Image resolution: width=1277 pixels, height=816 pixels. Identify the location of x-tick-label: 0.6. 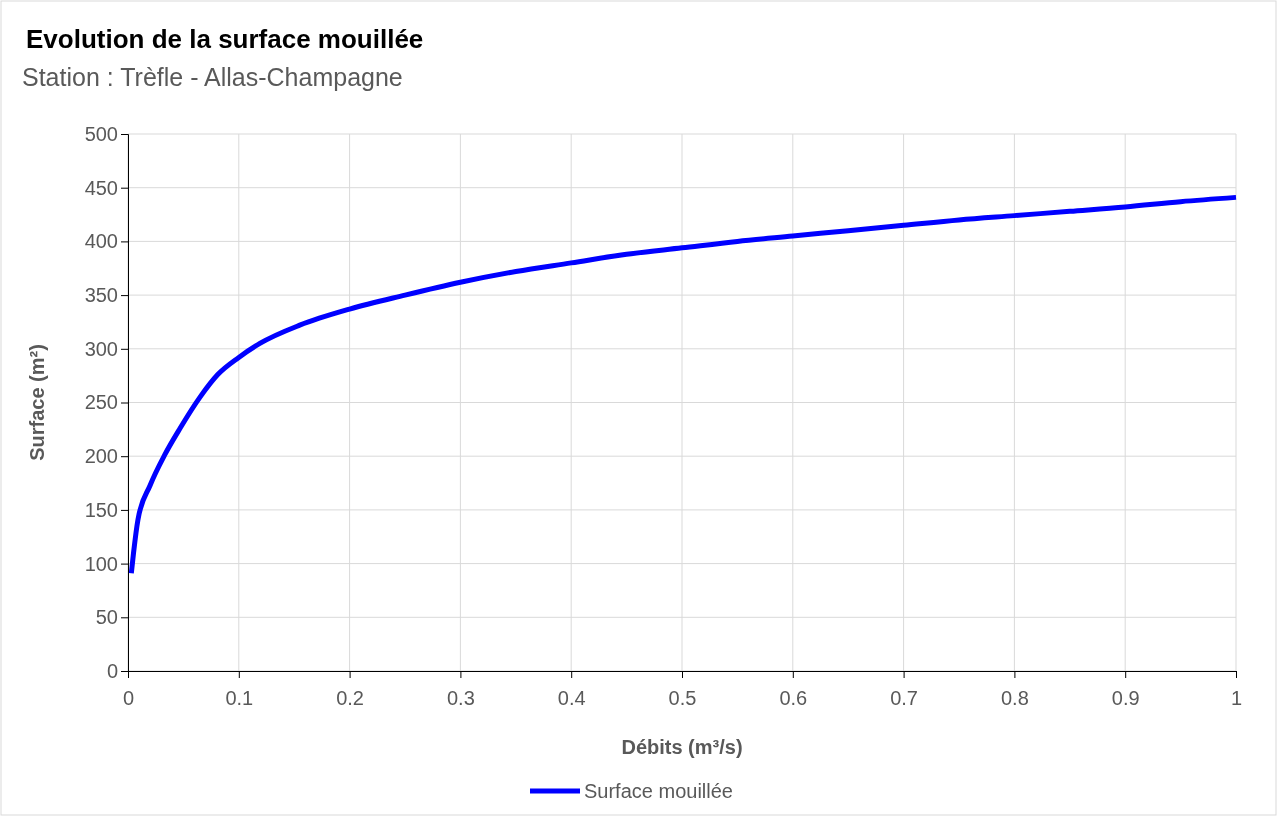
(793, 698).